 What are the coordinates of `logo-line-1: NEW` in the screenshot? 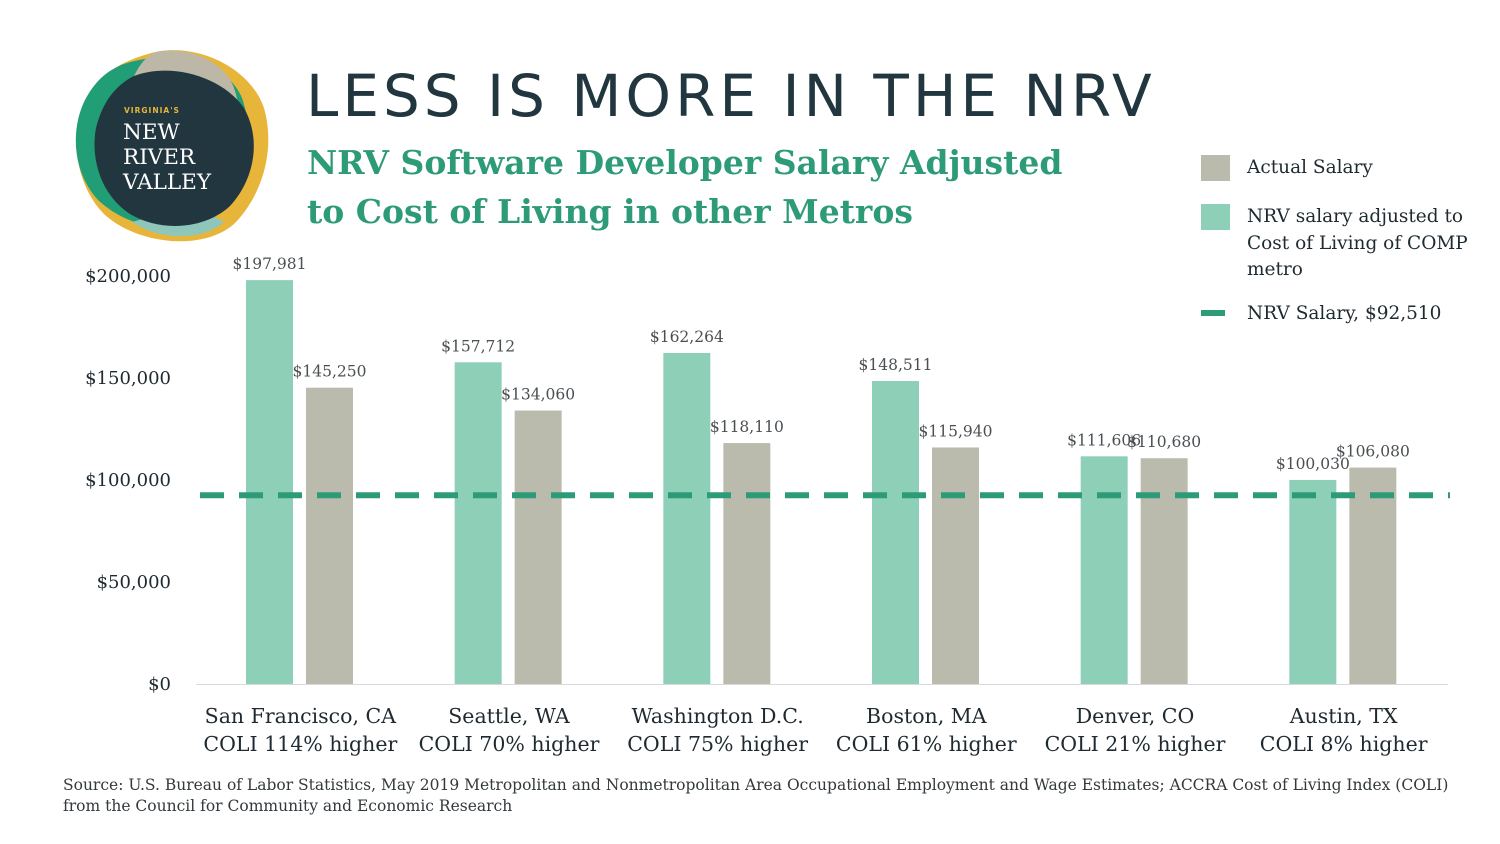 It's located at (152, 132).